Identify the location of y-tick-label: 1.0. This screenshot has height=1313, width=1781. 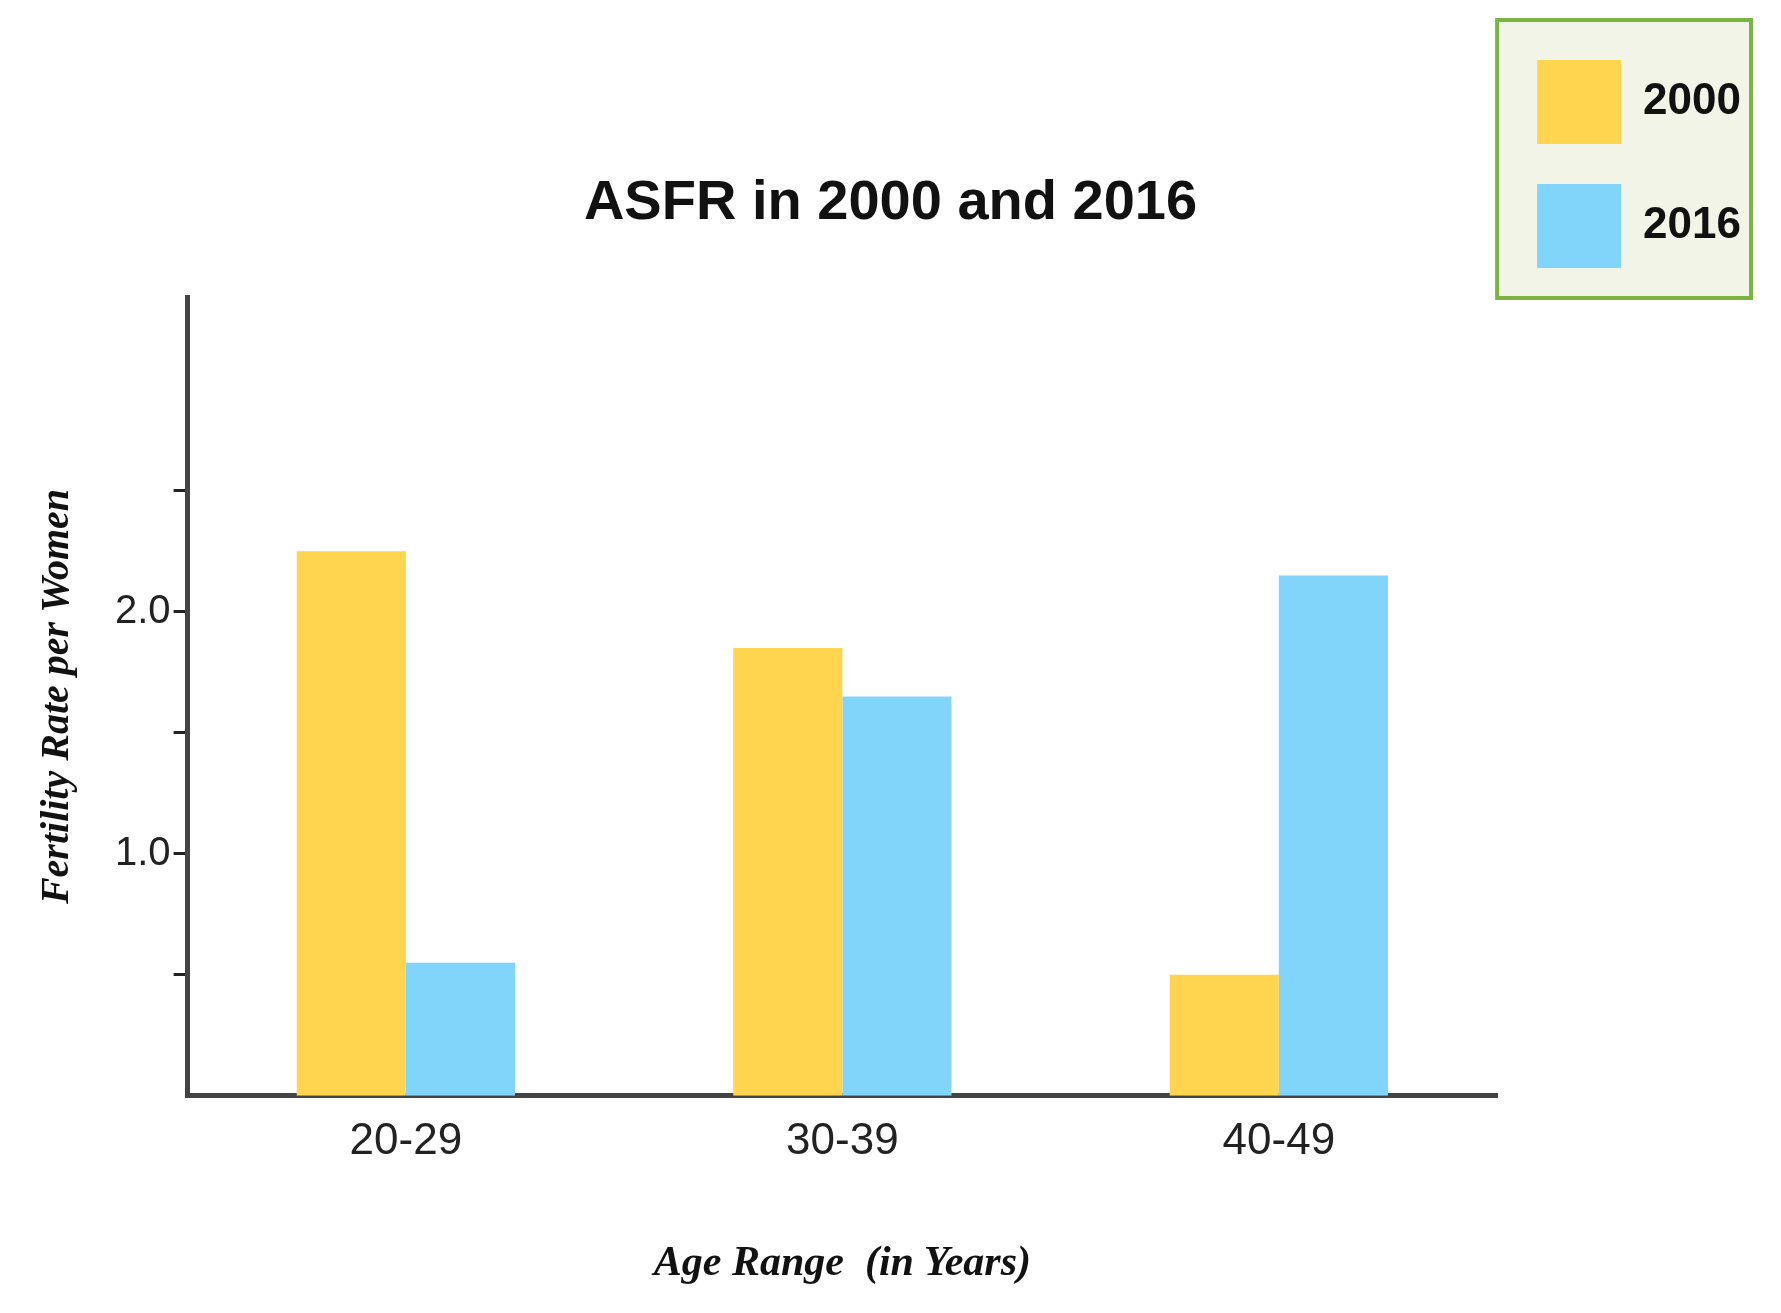
(143, 850).